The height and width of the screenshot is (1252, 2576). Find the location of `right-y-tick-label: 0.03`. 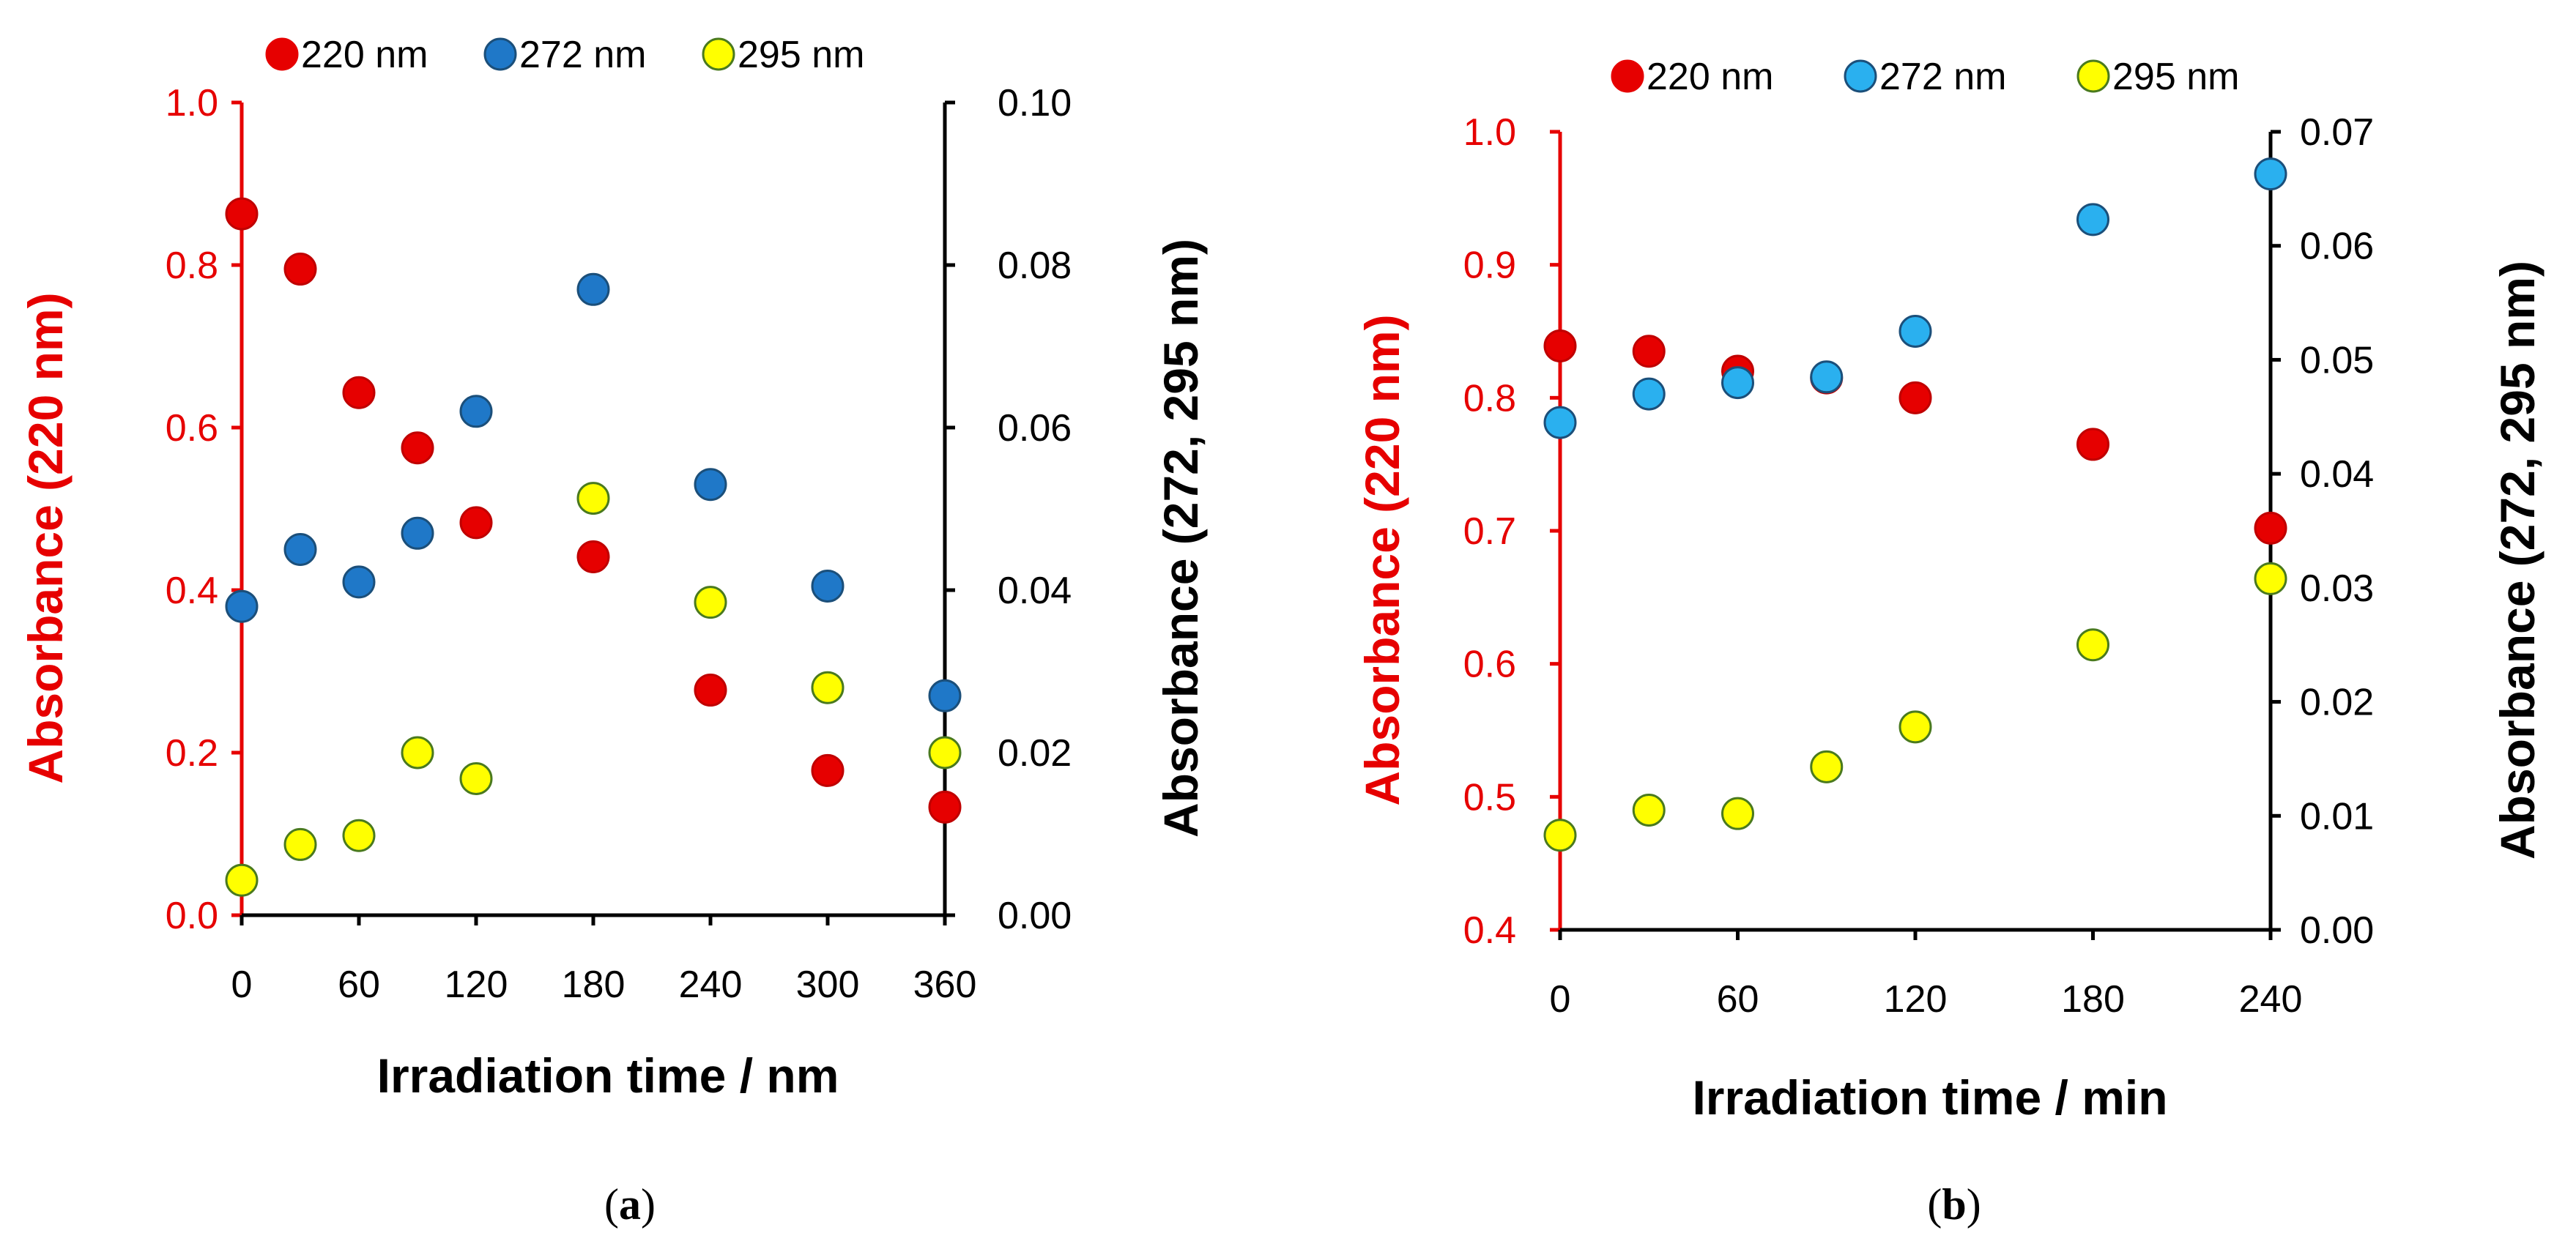

right-y-tick-label: 0.03 is located at coordinates (2337, 588).